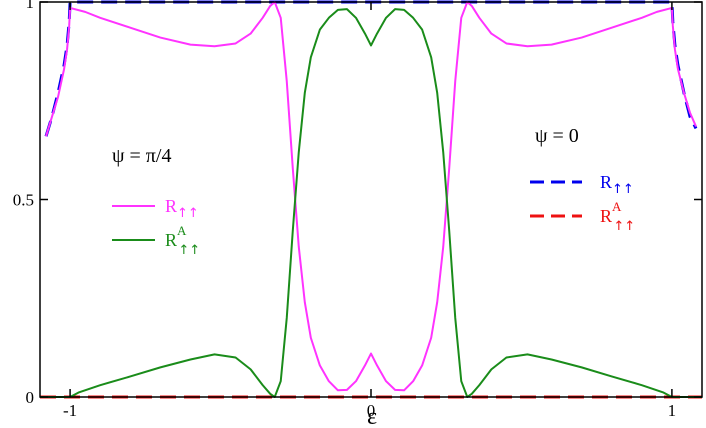 The width and height of the screenshot is (706, 428). Describe the element at coordinates (23, 200) in the screenshot. I see `y-tick-label: 0.5` at that location.